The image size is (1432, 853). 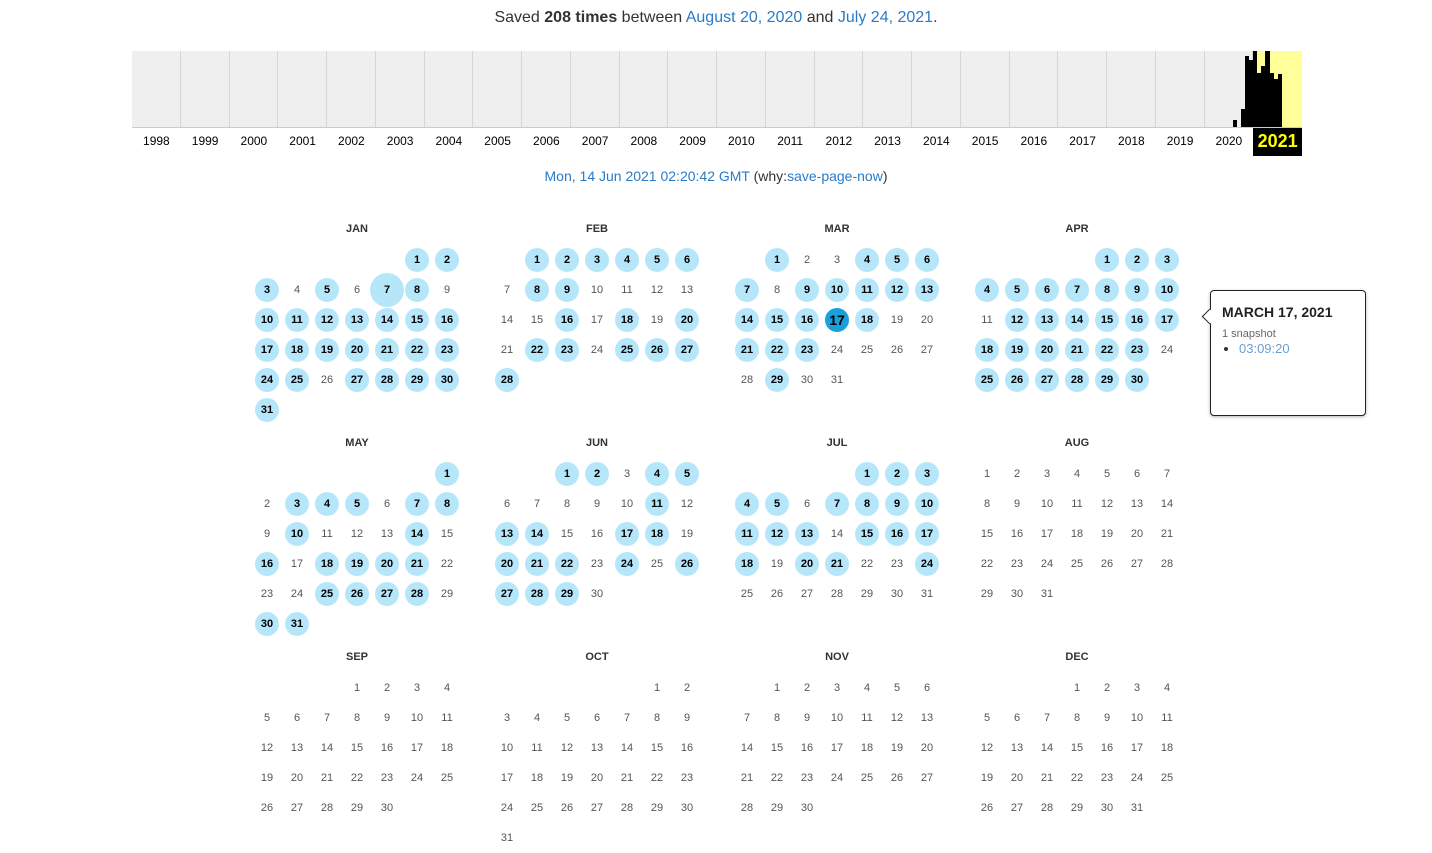 What do you see at coordinates (595, 89) in the screenshot?
I see `year-column-2007` at bounding box center [595, 89].